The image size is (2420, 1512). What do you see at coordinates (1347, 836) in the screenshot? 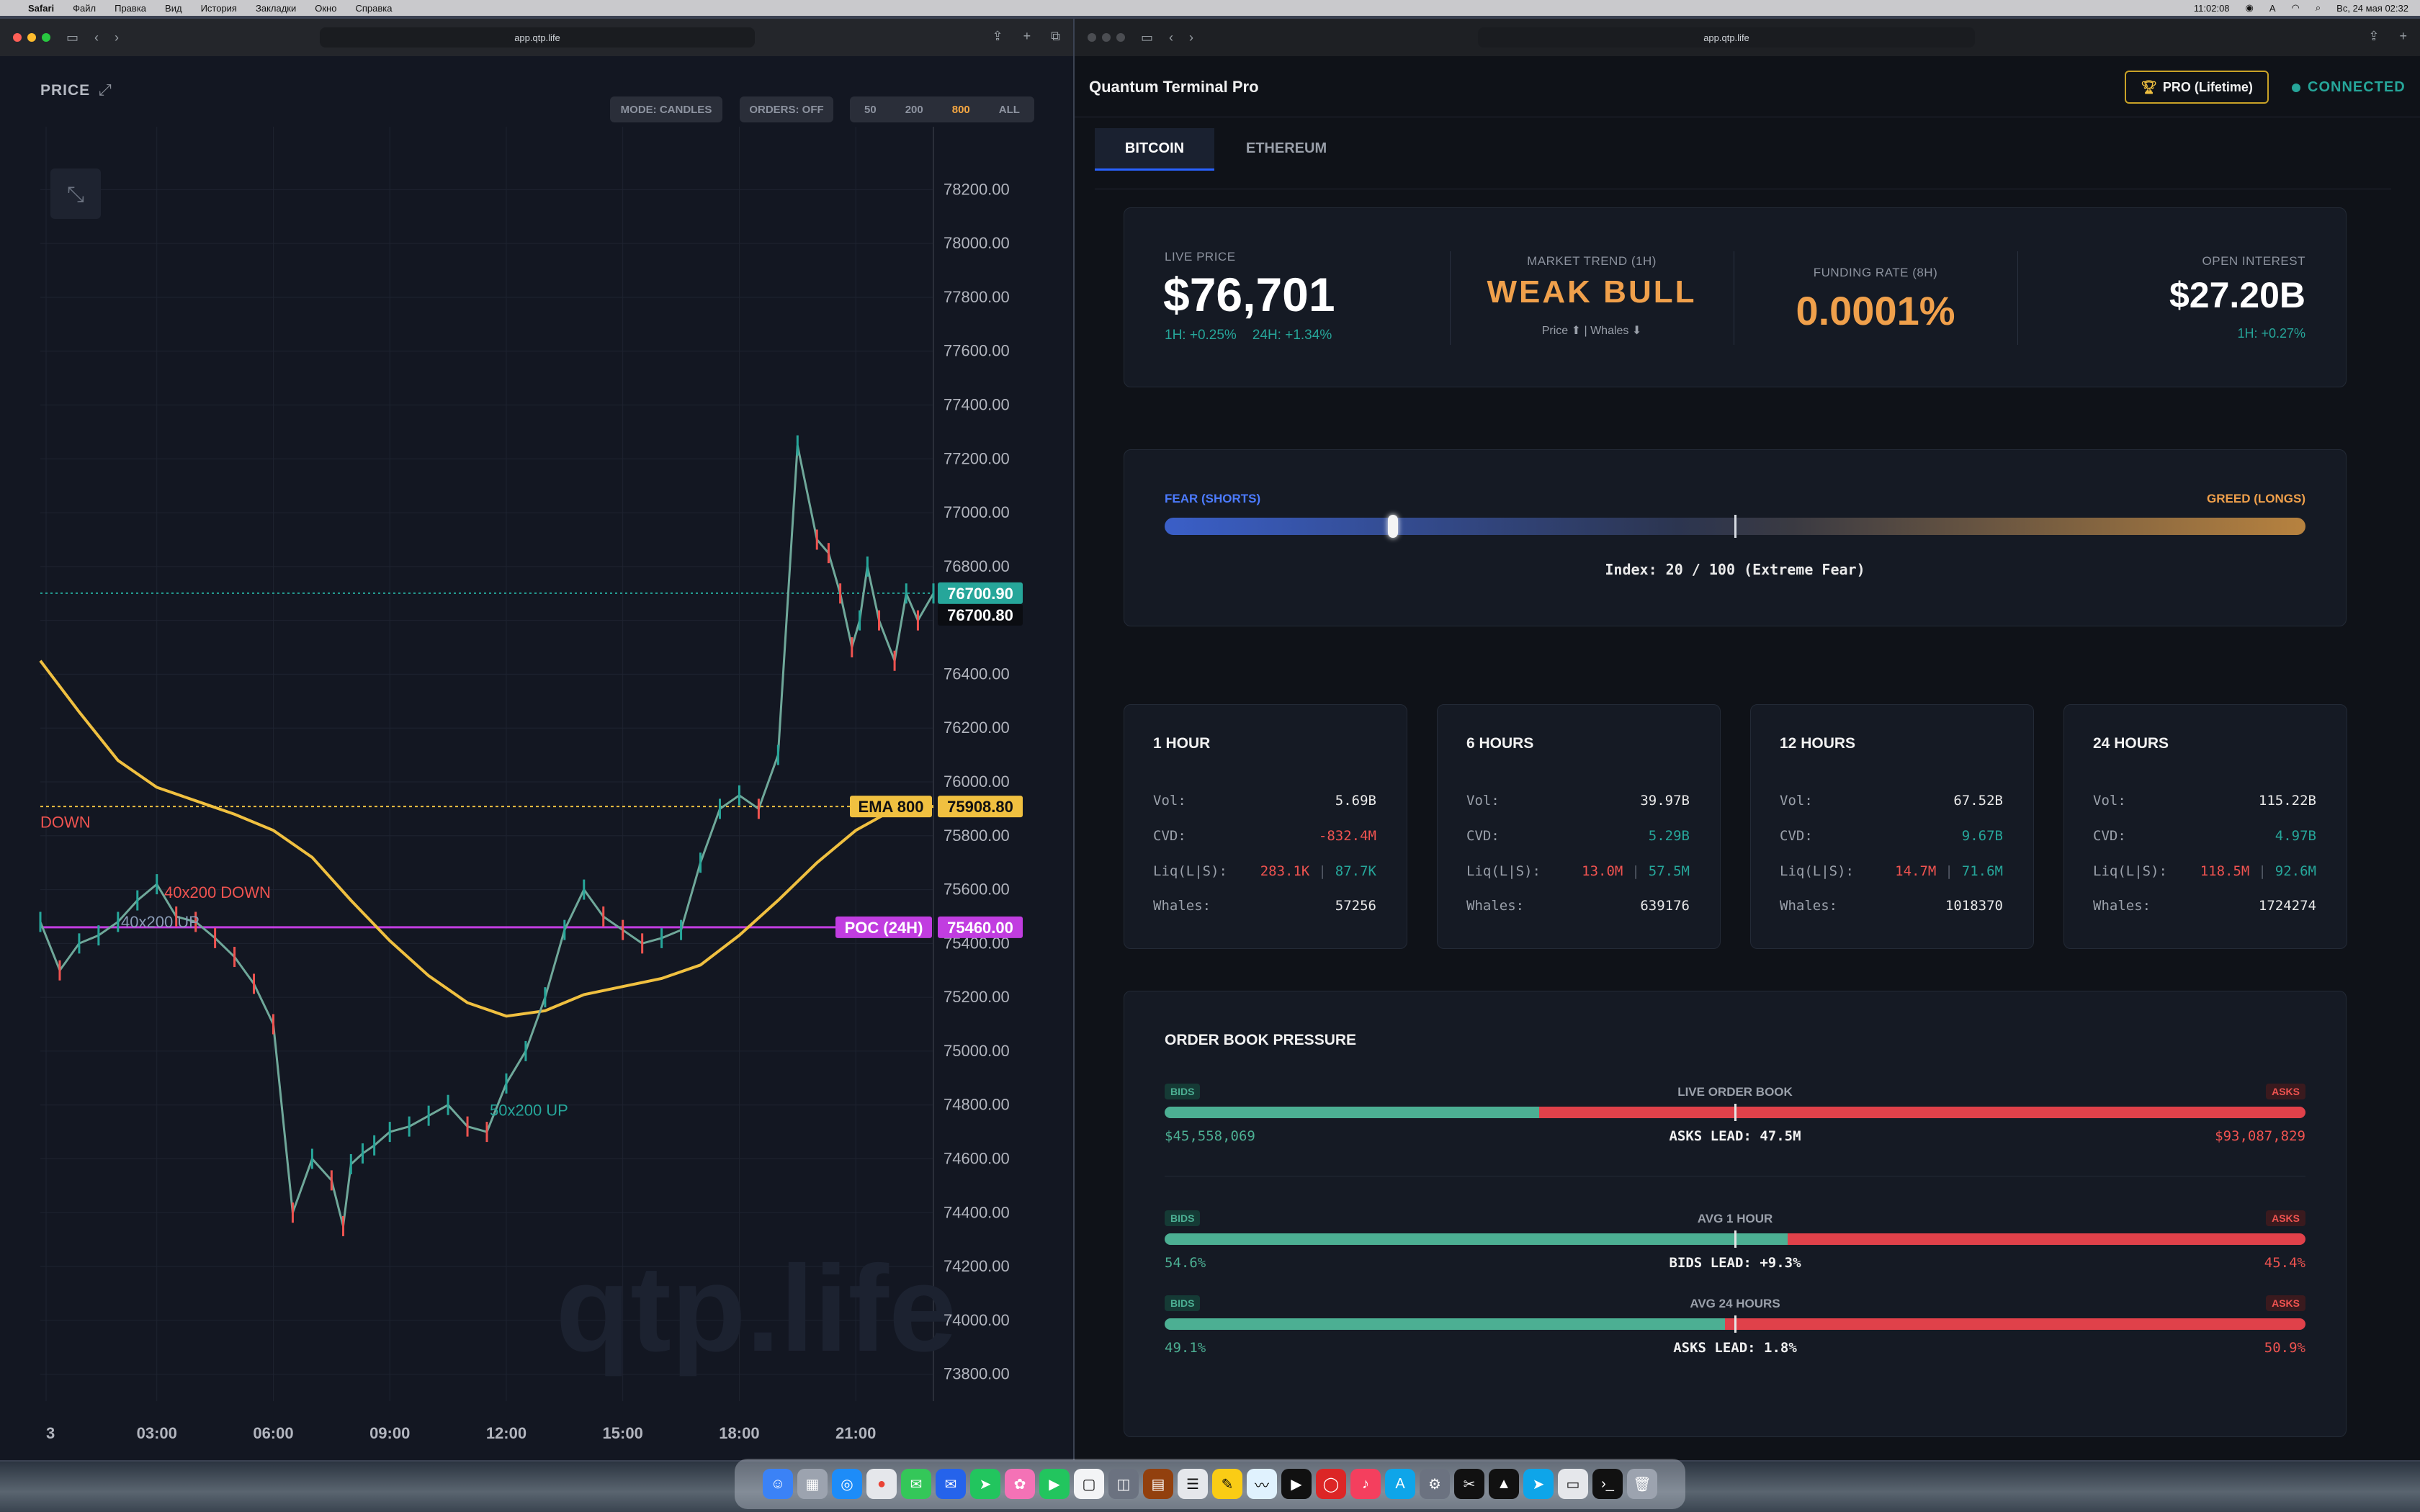
I see `row-value-cvd: -832.4M` at bounding box center [1347, 836].